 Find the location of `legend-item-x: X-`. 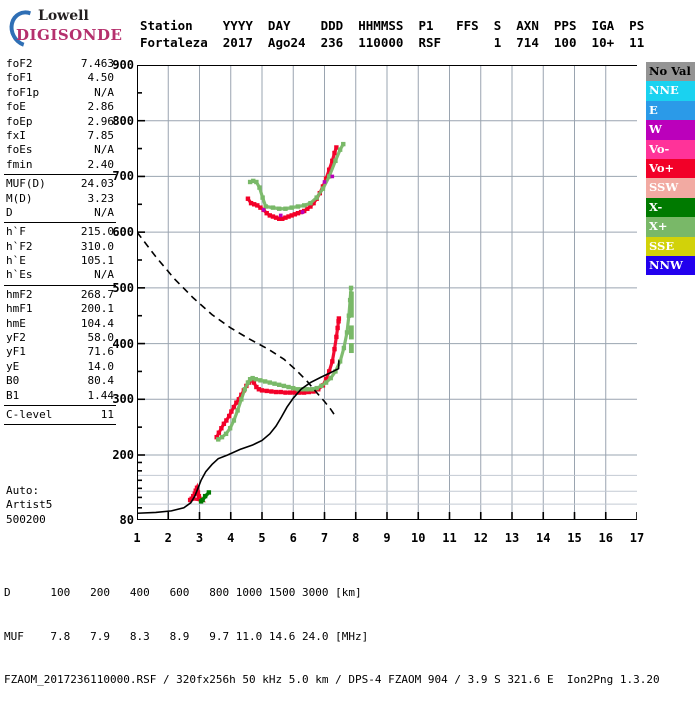

legend-item-x: X- is located at coordinates (670, 207).